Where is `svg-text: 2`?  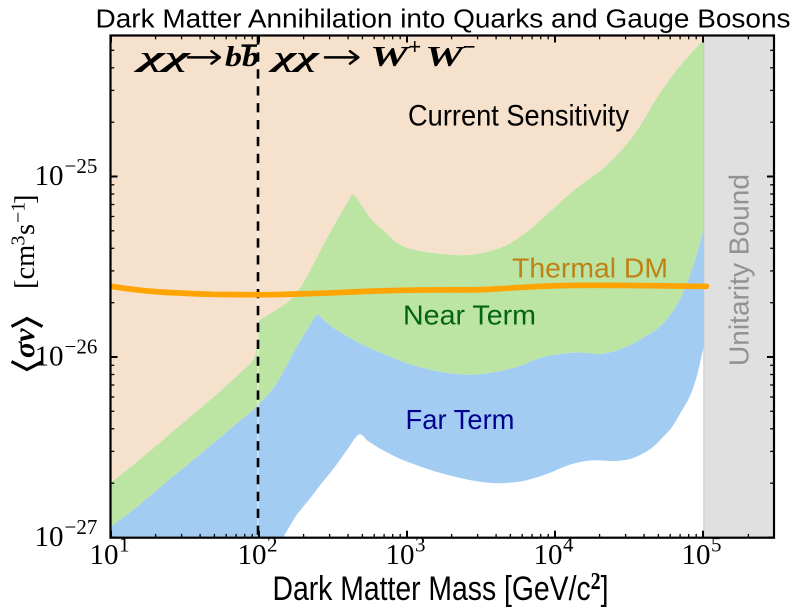 svg-text: 2 is located at coordinates (272, 545).